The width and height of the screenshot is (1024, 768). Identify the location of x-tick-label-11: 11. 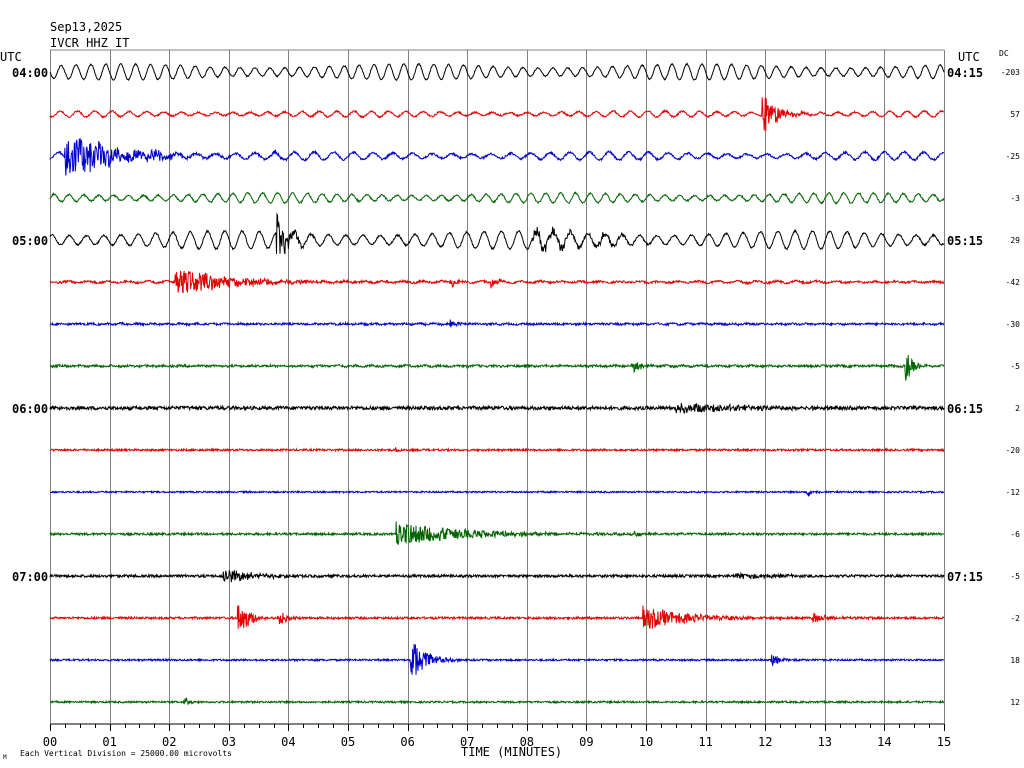
(705, 742).